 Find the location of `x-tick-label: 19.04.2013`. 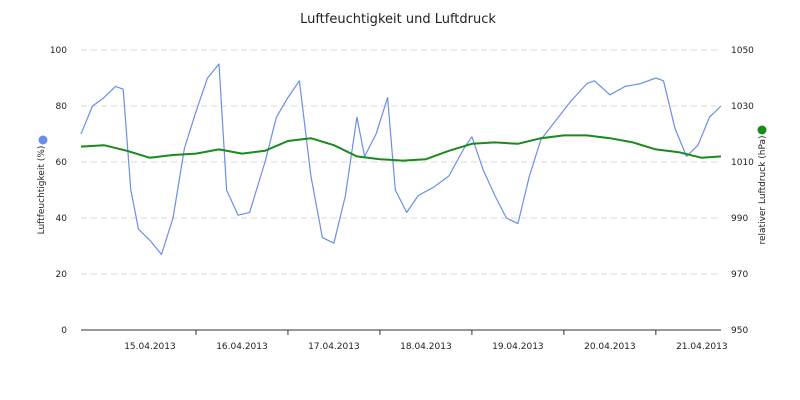

x-tick-label: 19.04.2013 is located at coordinates (518, 347).